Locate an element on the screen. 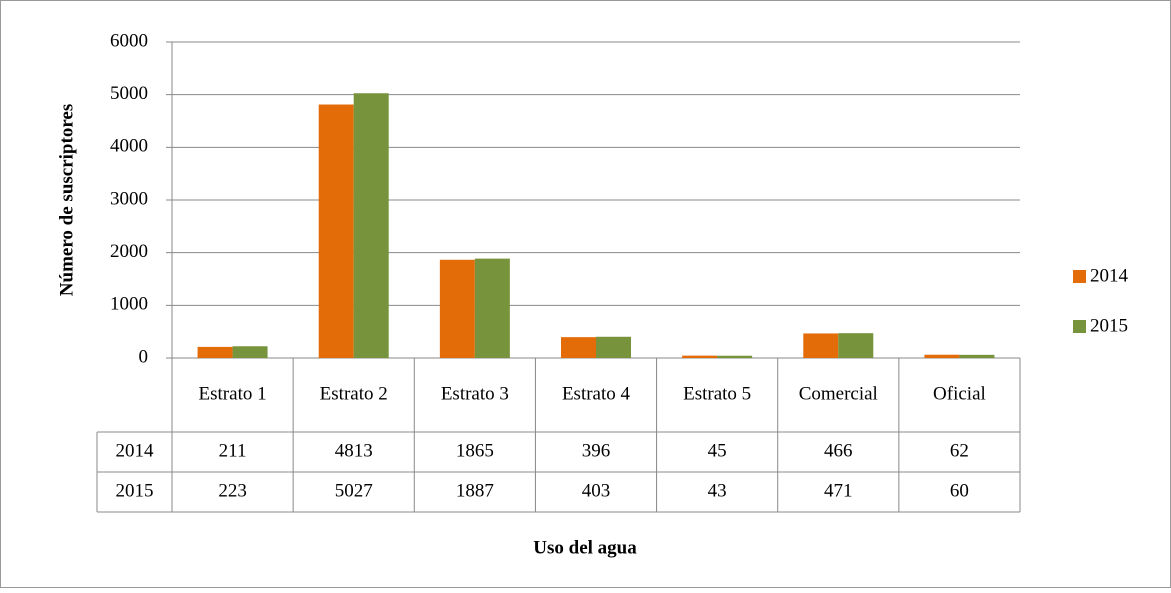 Image resolution: width=1171 pixels, height=593 pixels. table-value: 5027 is located at coordinates (354, 490).